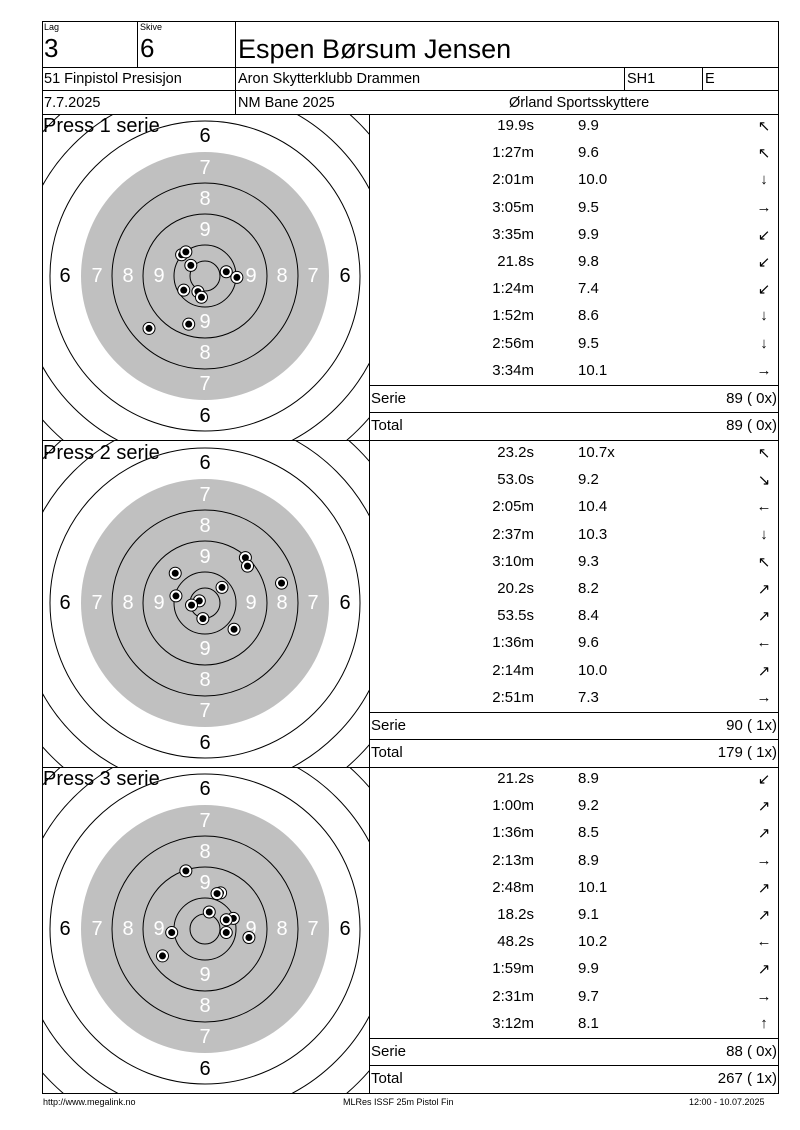 The image size is (800, 1130). What do you see at coordinates (588, 806) in the screenshot?
I see `shot-score: 9.2` at bounding box center [588, 806].